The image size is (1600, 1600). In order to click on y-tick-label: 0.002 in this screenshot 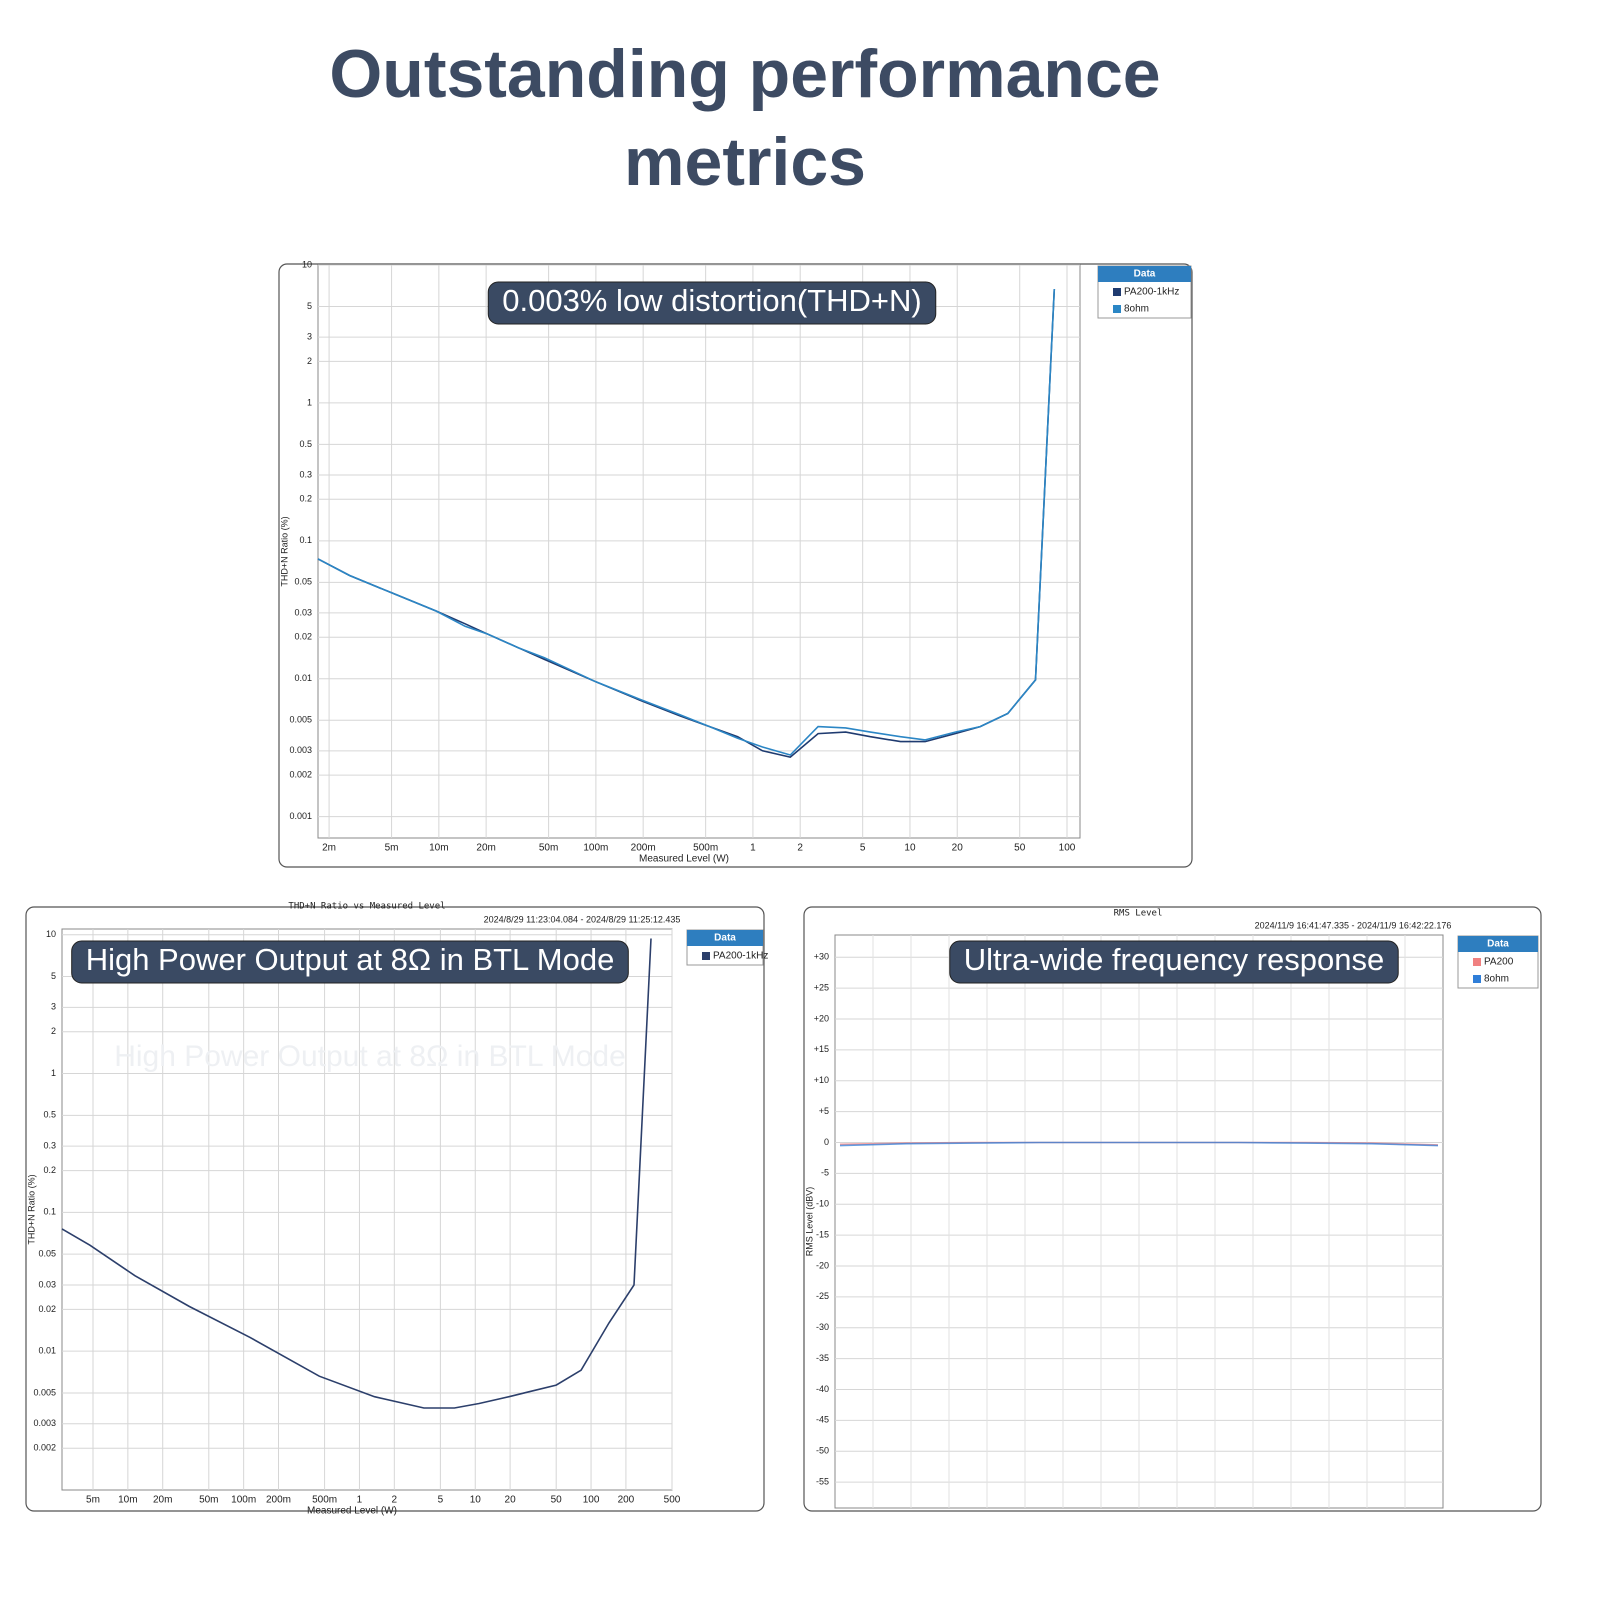, I will do `click(300, 774)`.